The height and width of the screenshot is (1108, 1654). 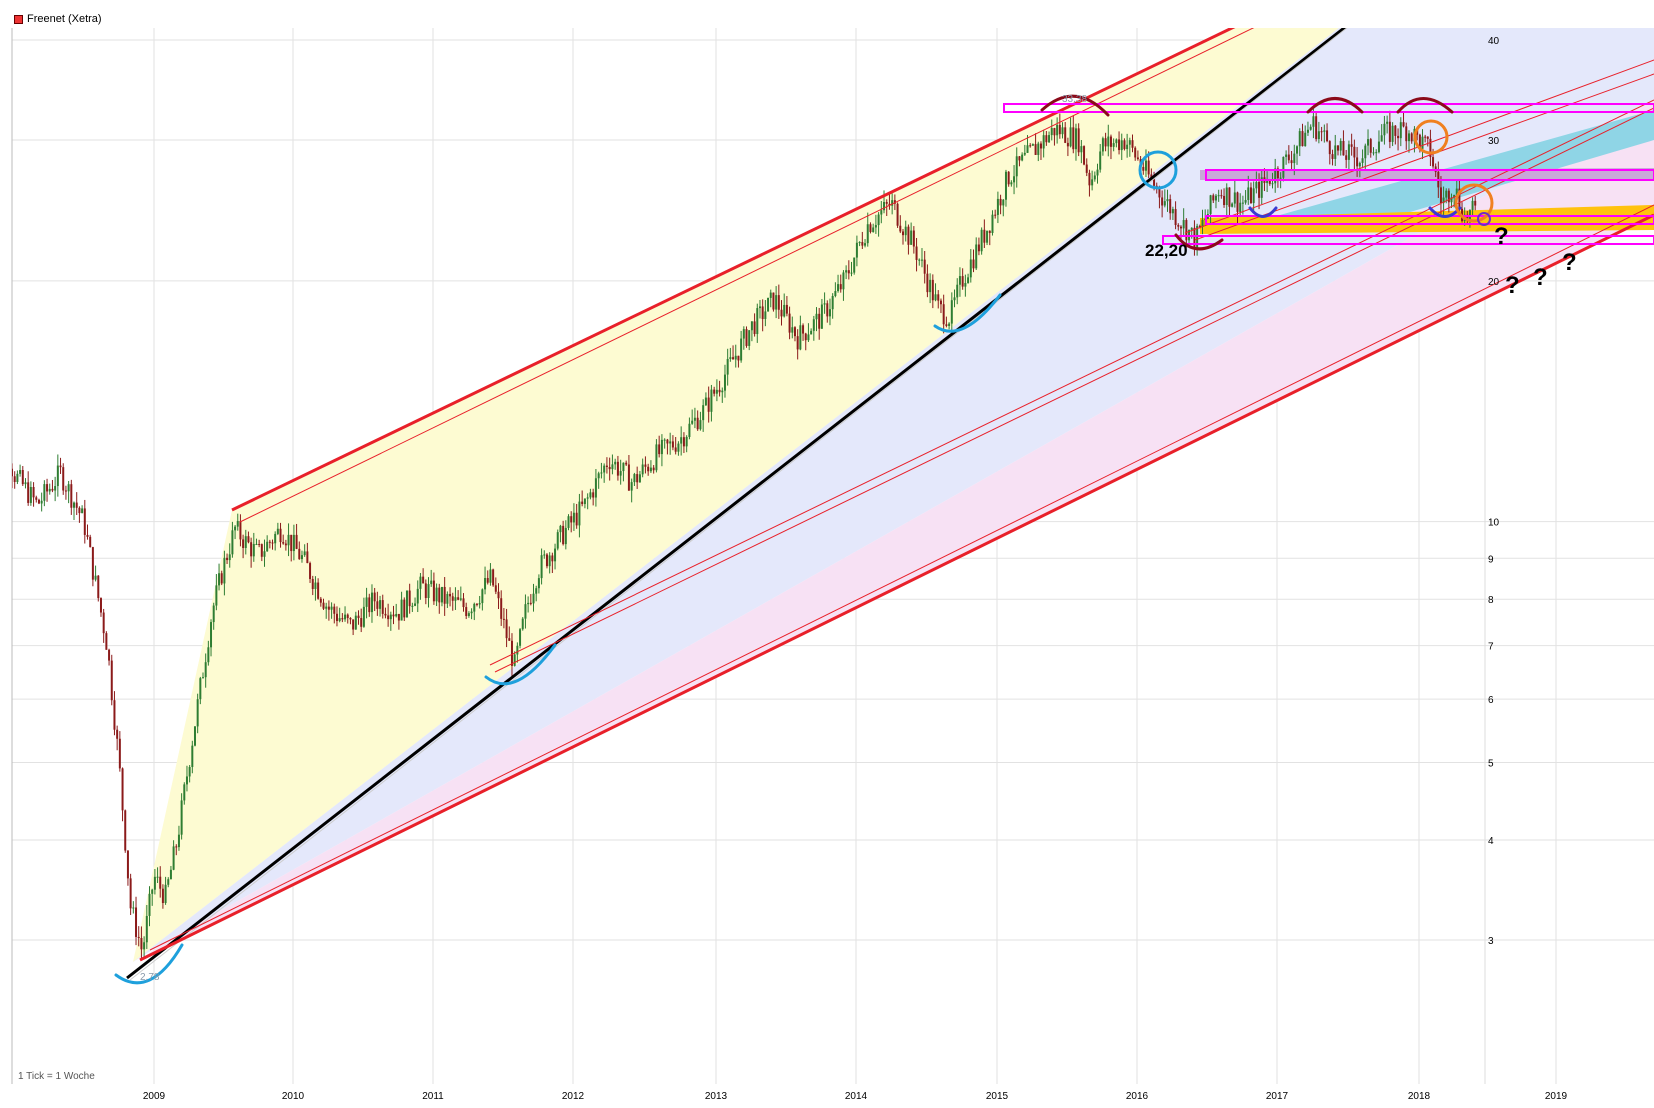 I want to click on x-tick-label: 2015, so click(x=997, y=1096).